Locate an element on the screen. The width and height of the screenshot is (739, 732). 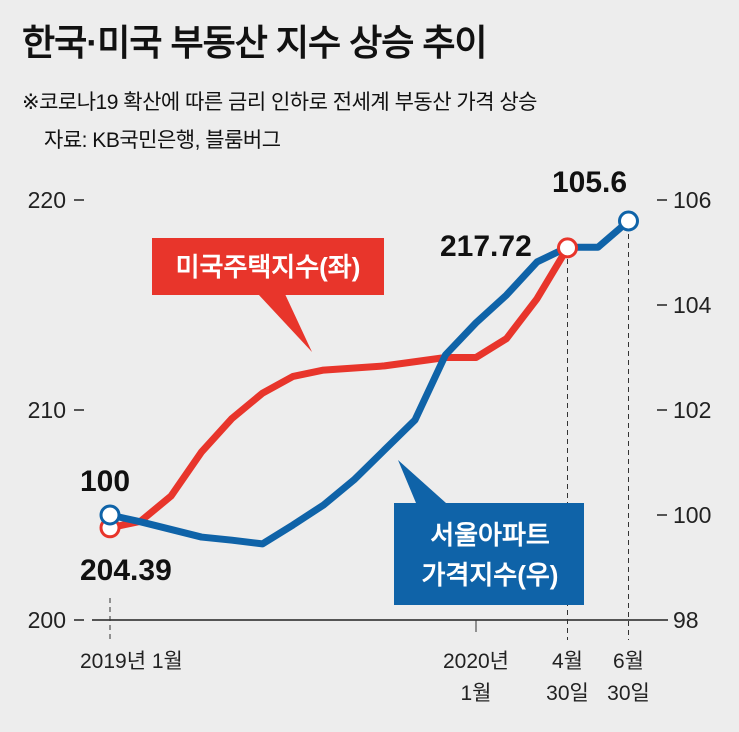
chart-subtitle: ※코로나19 확산에 따른 금리 인하로 전세계 부동산 가격 상승 is located at coordinates (280, 102).